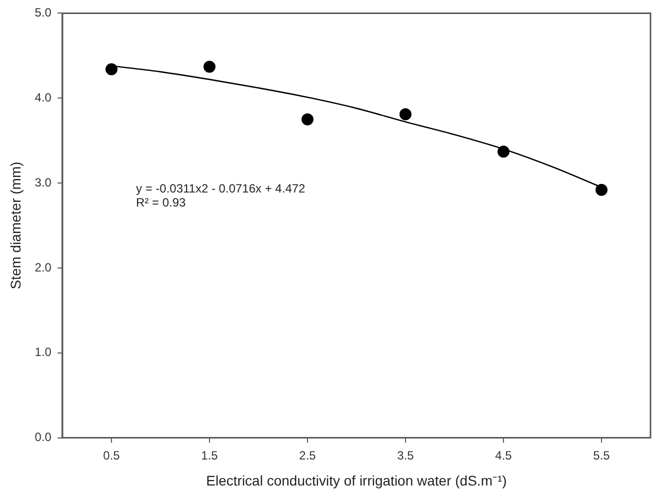 The width and height of the screenshot is (657, 496). Describe the element at coordinates (111, 455) in the screenshot. I see `x-tick-label: 0.5` at that location.